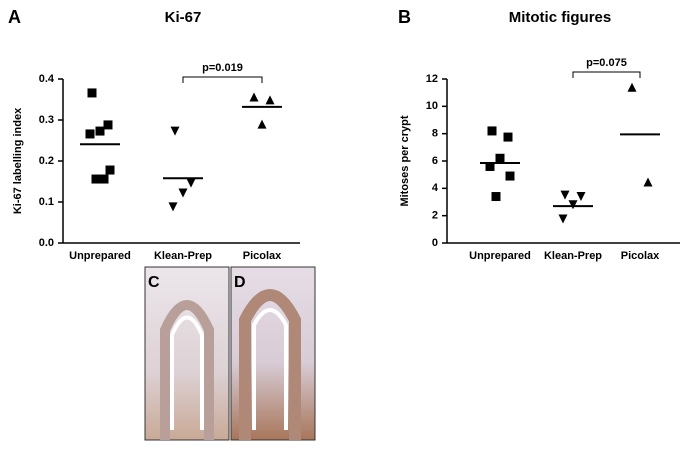 The height and width of the screenshot is (453, 685). I want to click on micrograph-d: D, so click(273, 353).